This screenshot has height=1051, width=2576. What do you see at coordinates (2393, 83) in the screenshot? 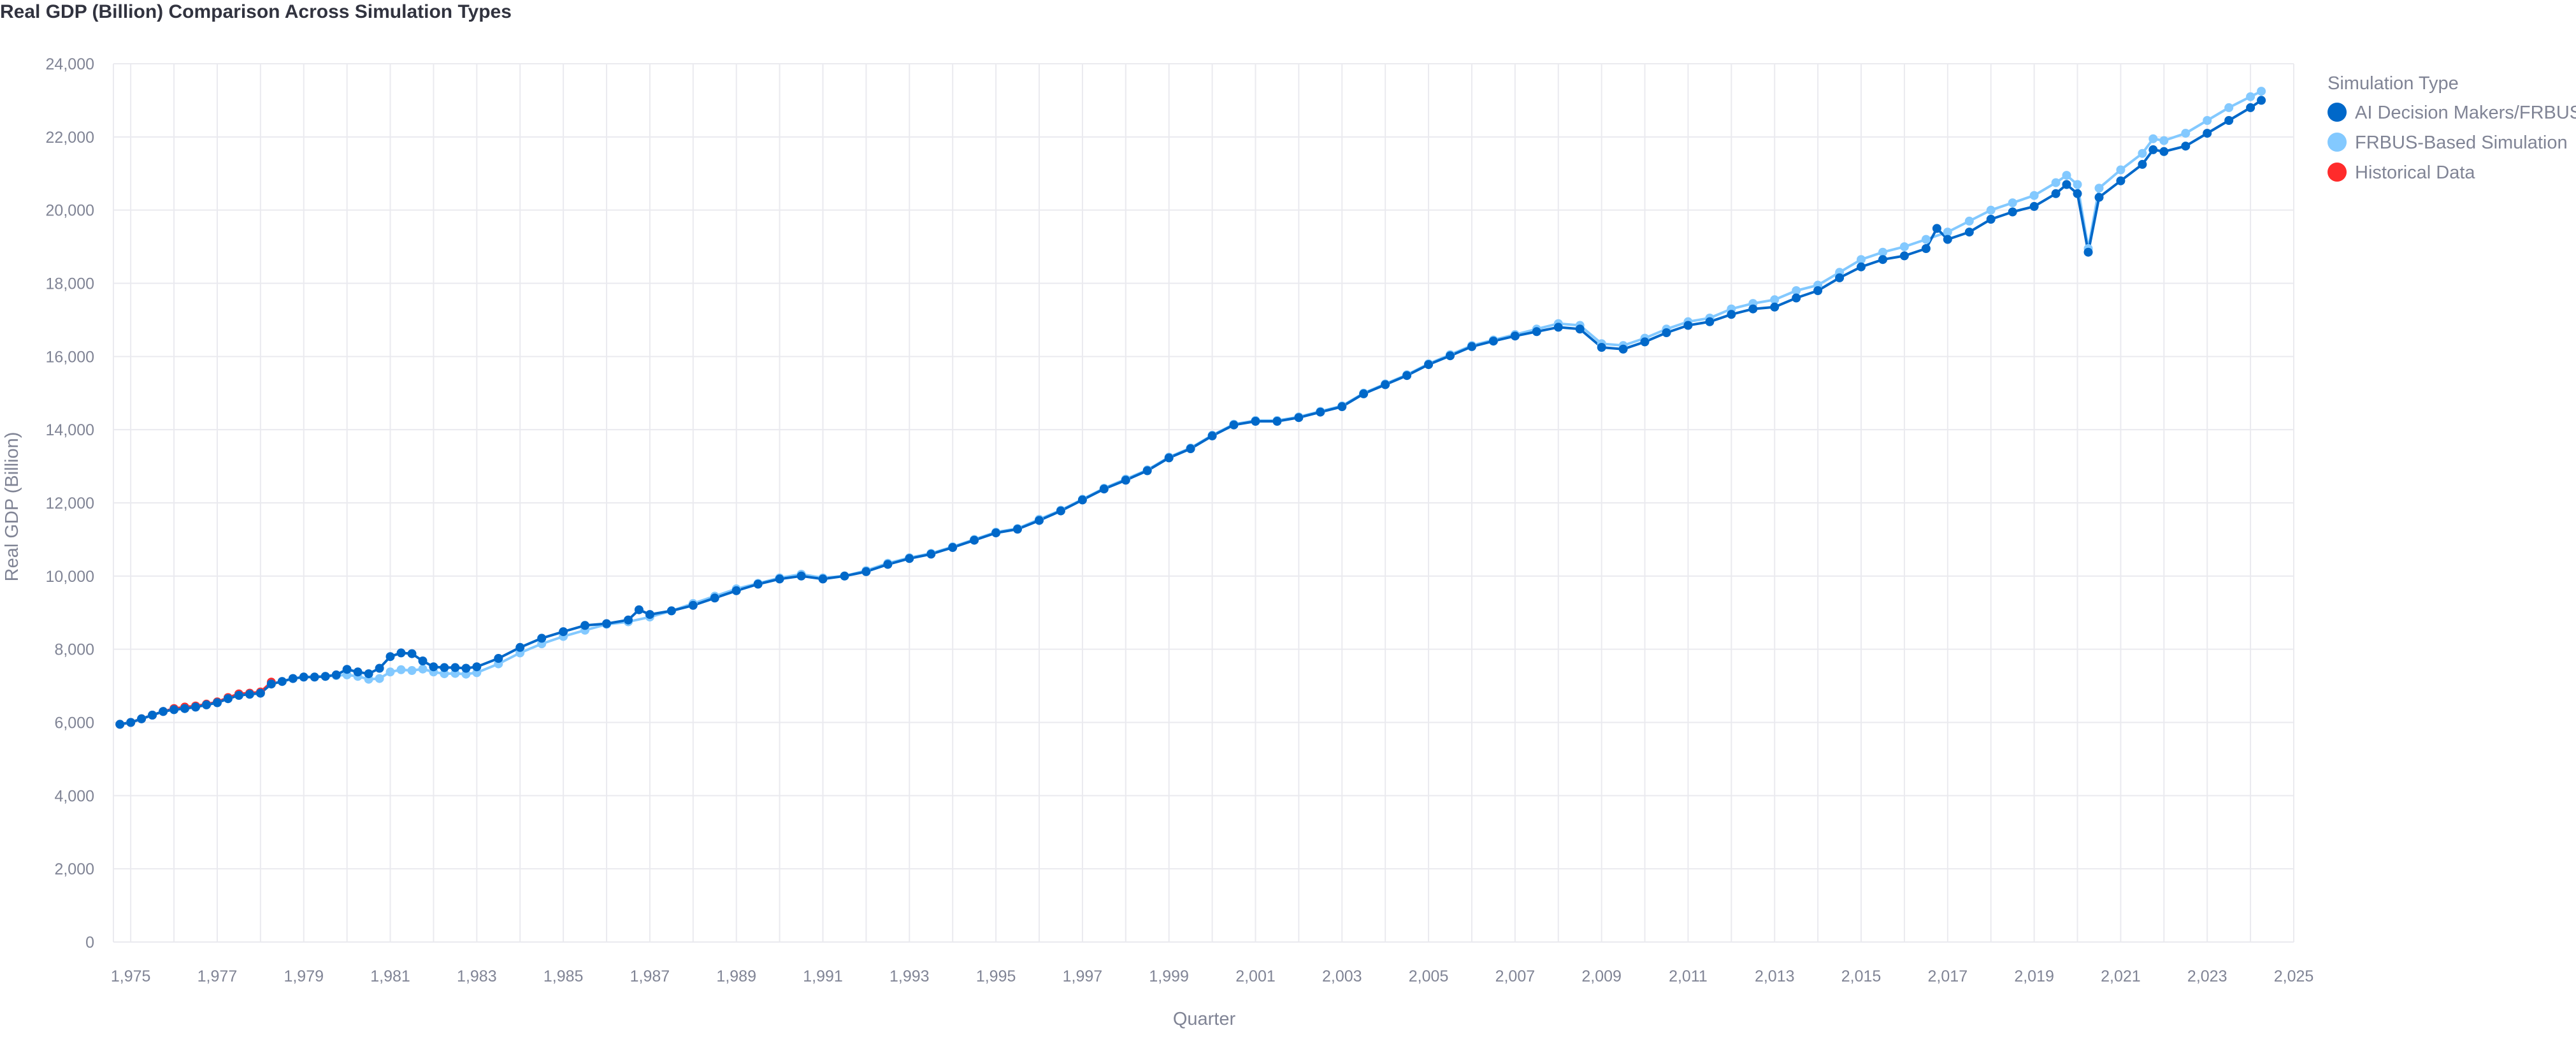
I see `legend-title: Simulation Type` at bounding box center [2393, 83].